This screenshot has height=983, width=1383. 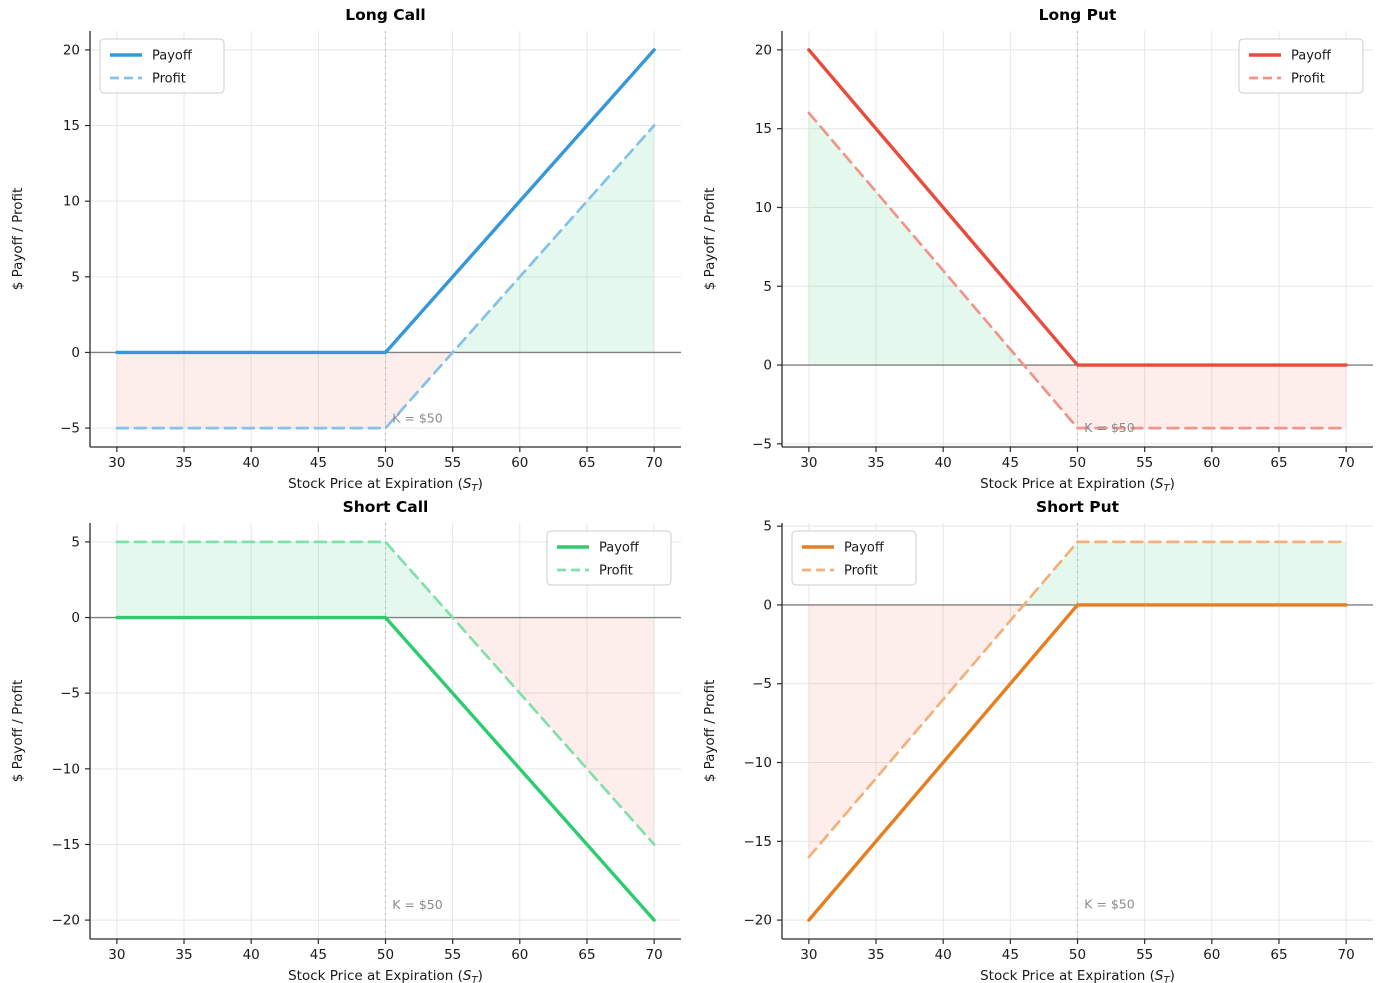 I want to click on profit-region-fill, so click(x=1184, y=573).